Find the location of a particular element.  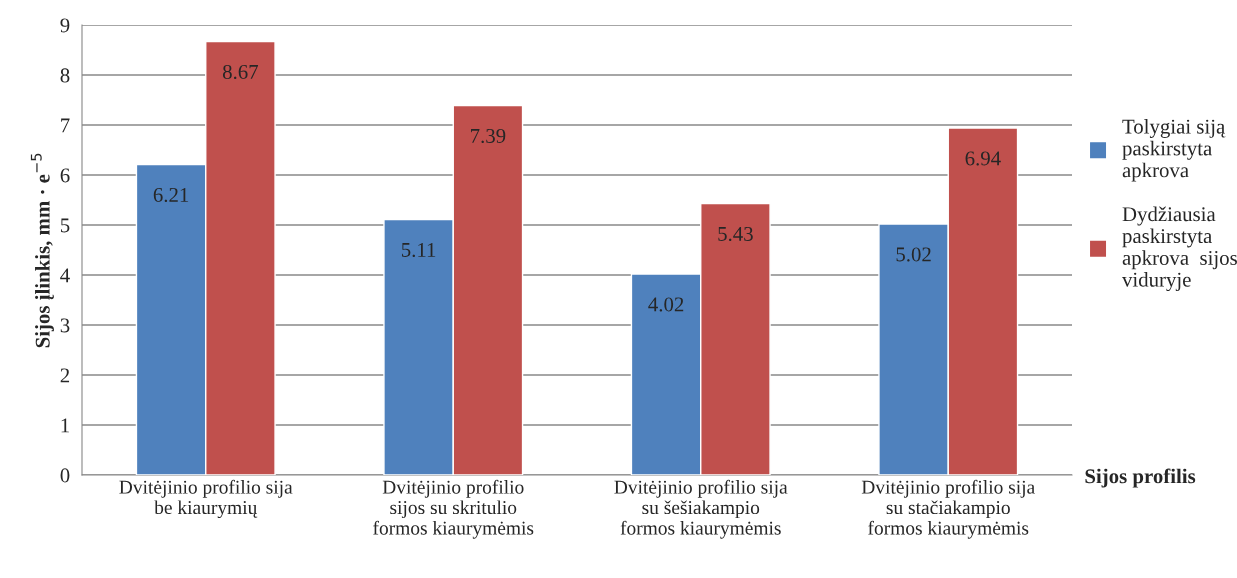

y-tick-label: 3 is located at coordinates (65, 325).